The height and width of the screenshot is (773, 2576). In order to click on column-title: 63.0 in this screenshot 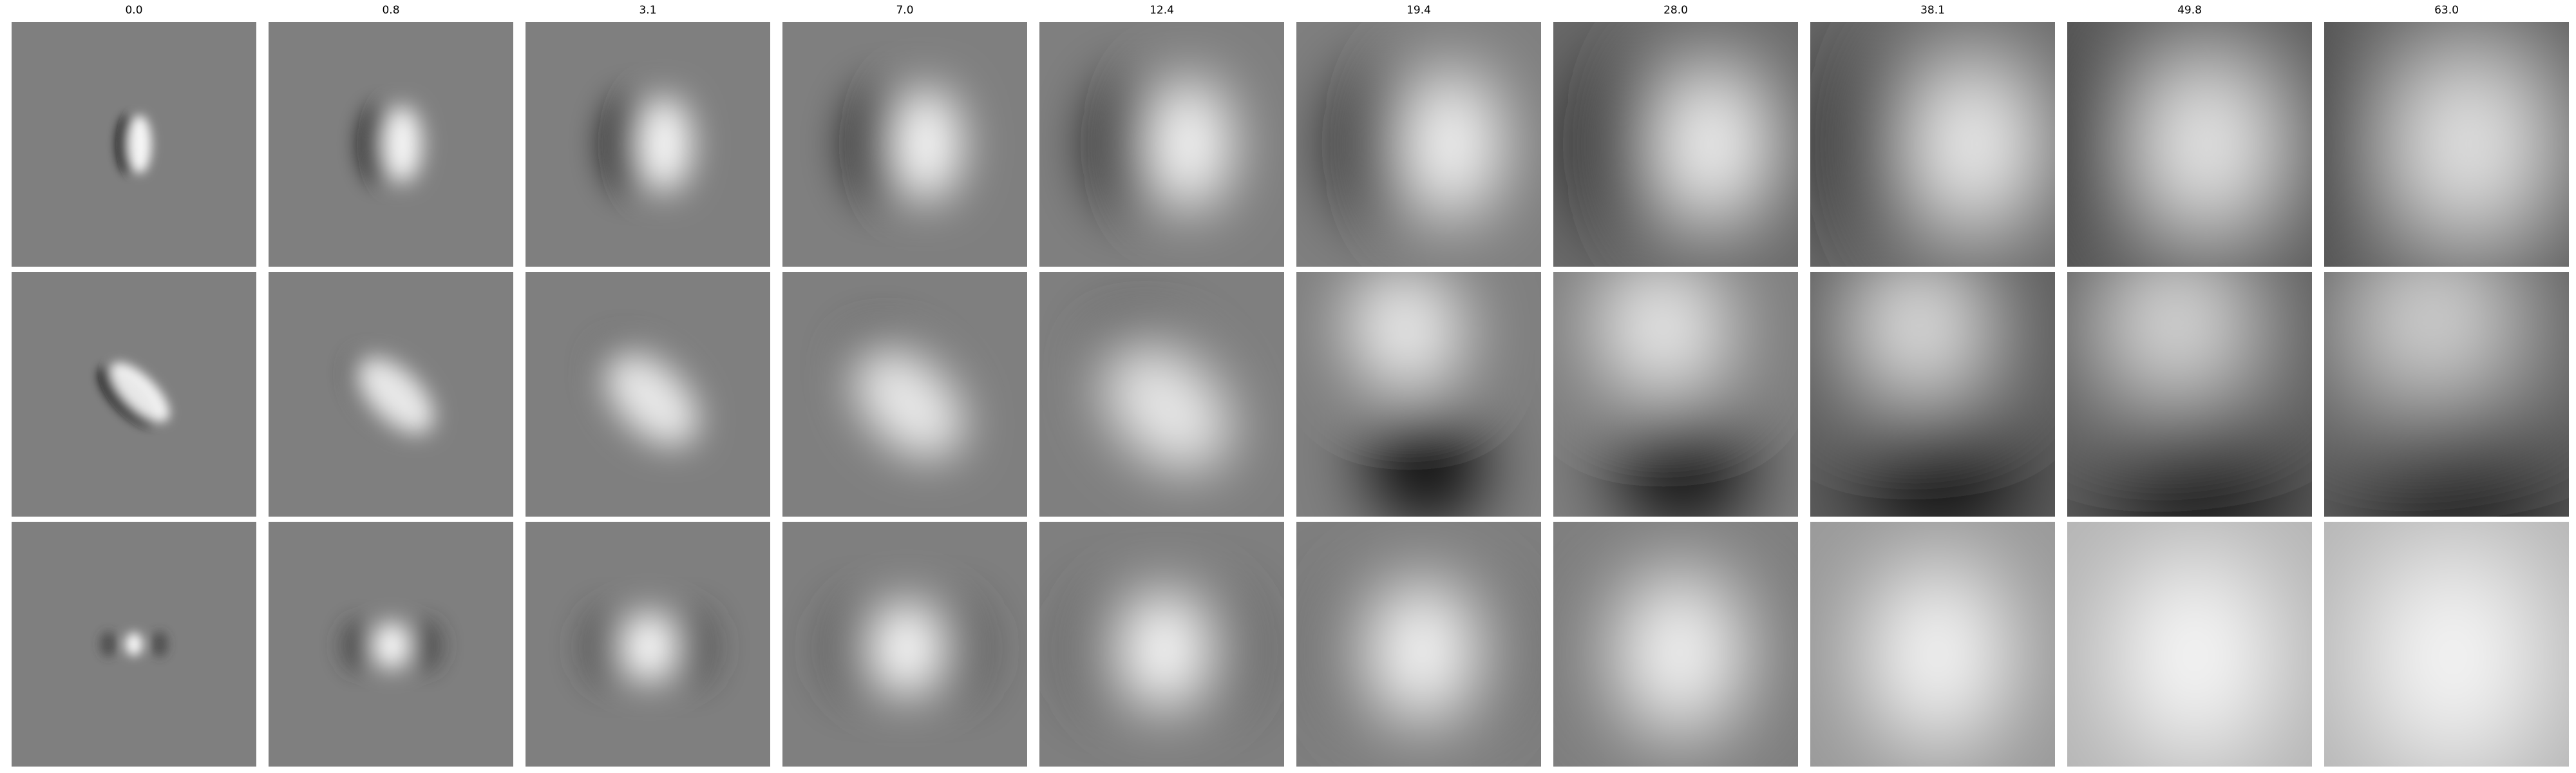, I will do `click(2446, 10)`.